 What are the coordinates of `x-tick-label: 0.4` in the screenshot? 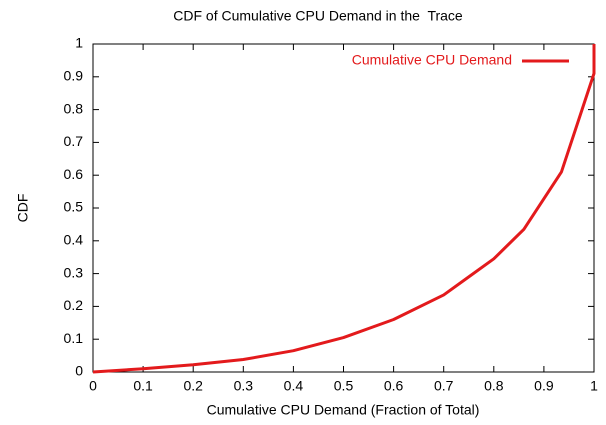 It's located at (294, 386).